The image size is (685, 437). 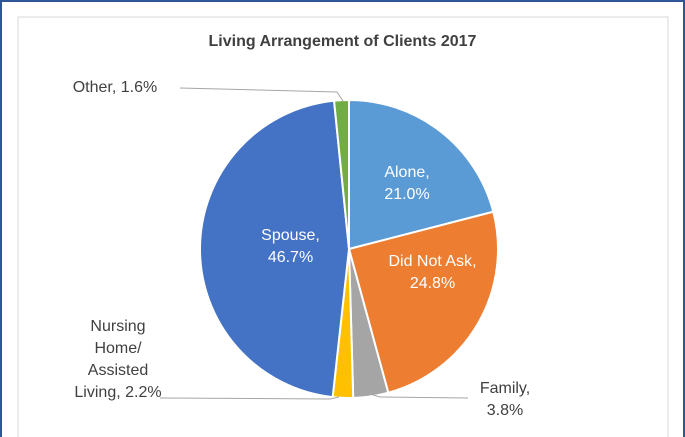 What do you see at coordinates (290, 235) in the screenshot?
I see `category-label: Spouse` at bounding box center [290, 235].